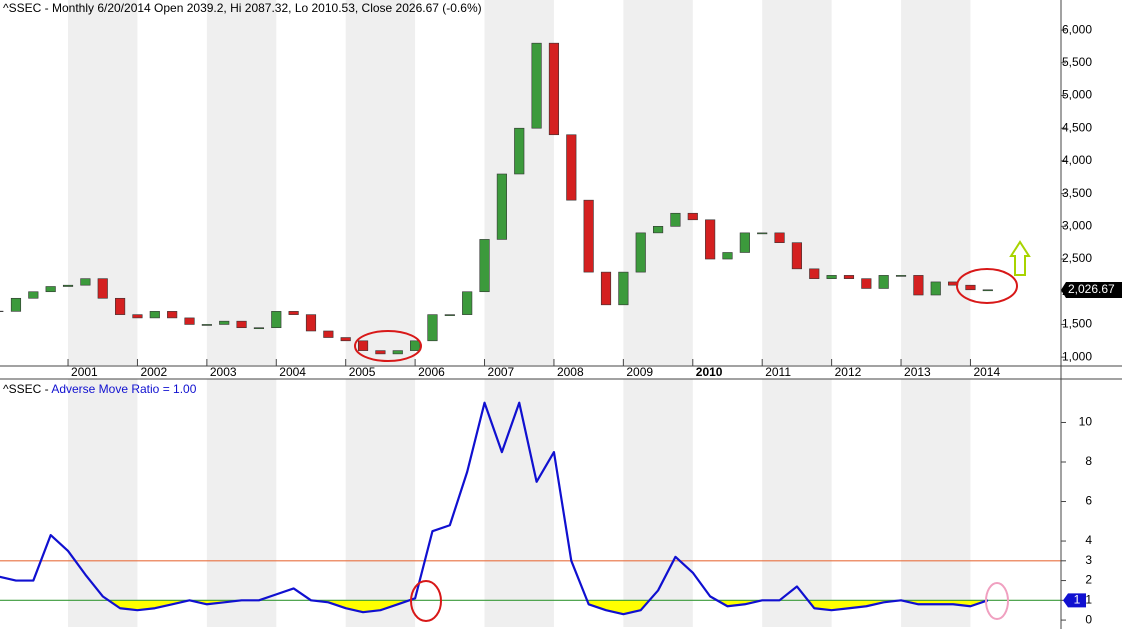  I want to click on x-tick-label: 2004, so click(292, 372).